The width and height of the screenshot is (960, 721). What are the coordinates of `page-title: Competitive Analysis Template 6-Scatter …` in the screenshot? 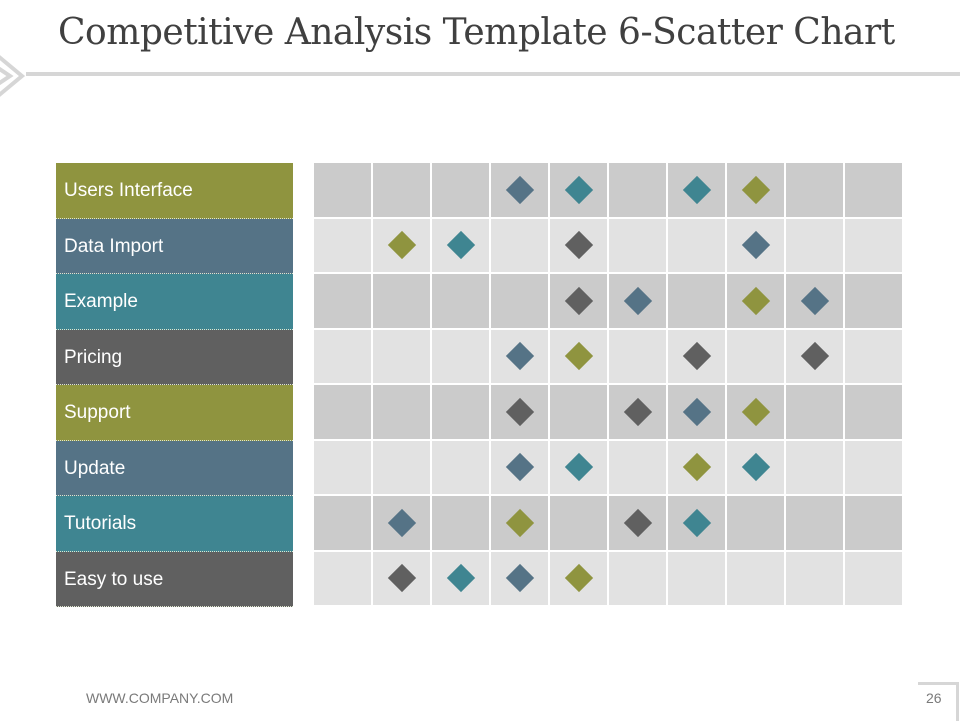 It's located at (476, 32).